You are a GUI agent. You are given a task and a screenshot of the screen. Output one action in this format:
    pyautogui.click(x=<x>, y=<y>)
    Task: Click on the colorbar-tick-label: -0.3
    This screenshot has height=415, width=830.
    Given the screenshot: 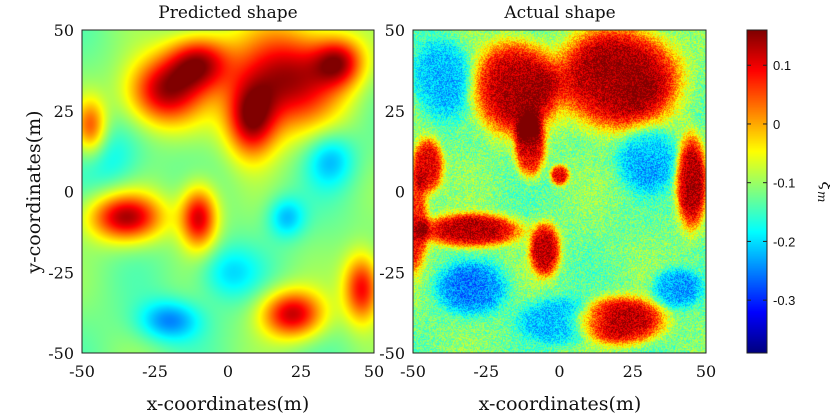 What is the action you would take?
    pyautogui.click(x=784, y=300)
    